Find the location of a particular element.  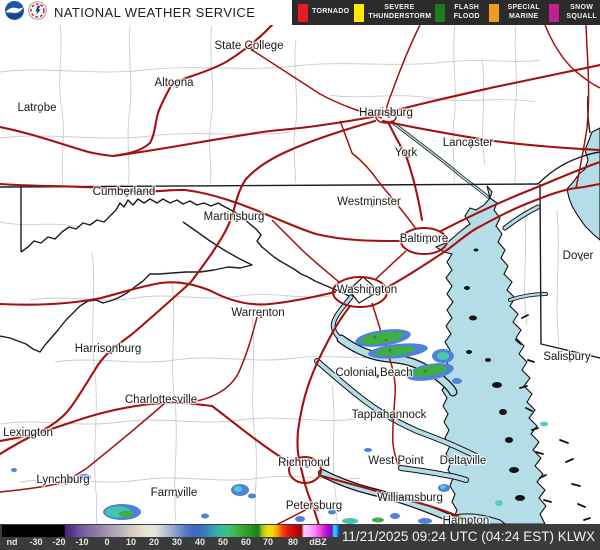

city-label: Richmond is located at coordinates (304, 463).